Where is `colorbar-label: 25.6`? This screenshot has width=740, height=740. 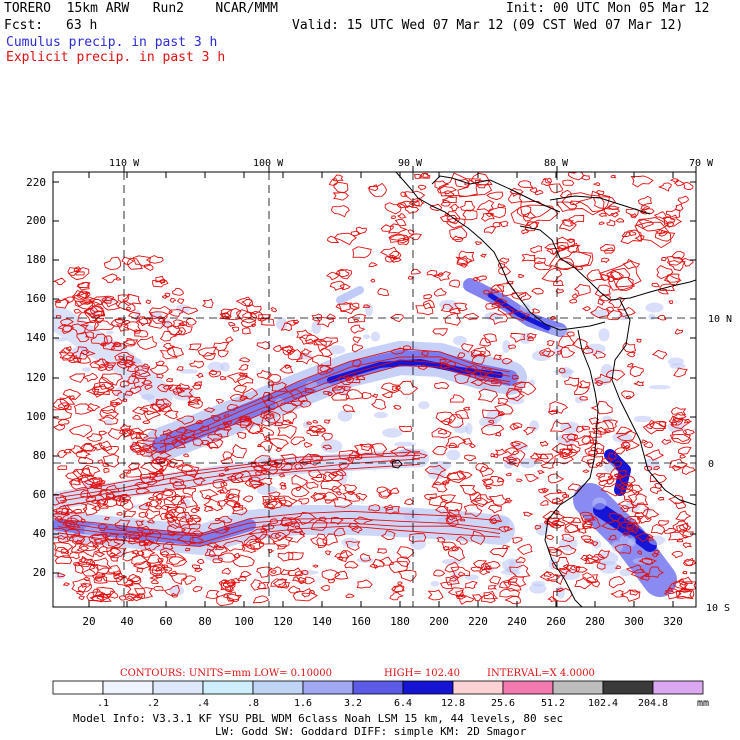
colorbar-label: 25.6 is located at coordinates (503, 703).